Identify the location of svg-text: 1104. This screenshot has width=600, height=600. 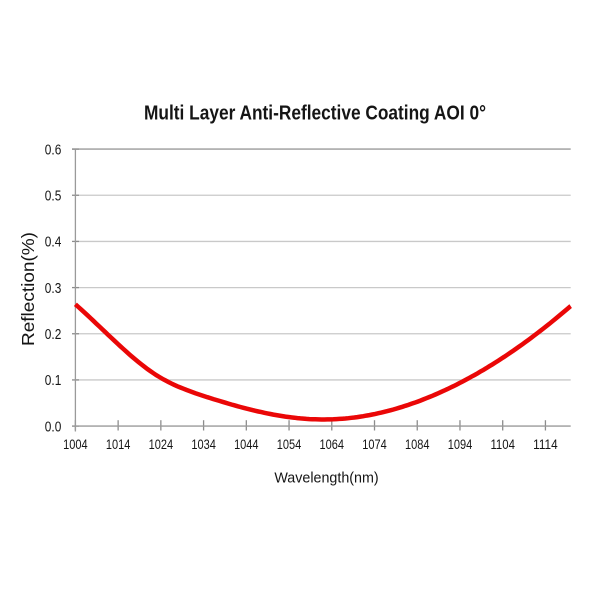
(502, 444).